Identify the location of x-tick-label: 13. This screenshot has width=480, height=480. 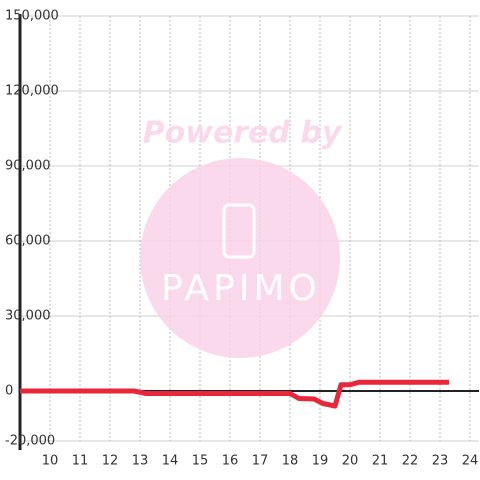
(140, 461).